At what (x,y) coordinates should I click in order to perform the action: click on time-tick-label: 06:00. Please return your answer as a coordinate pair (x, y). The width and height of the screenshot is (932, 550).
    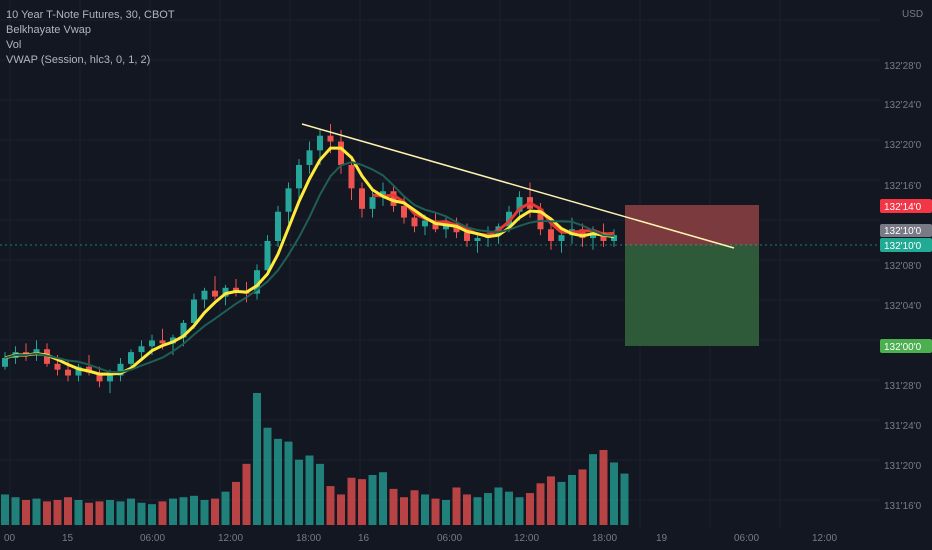
    Looking at the image, I should click on (449, 538).